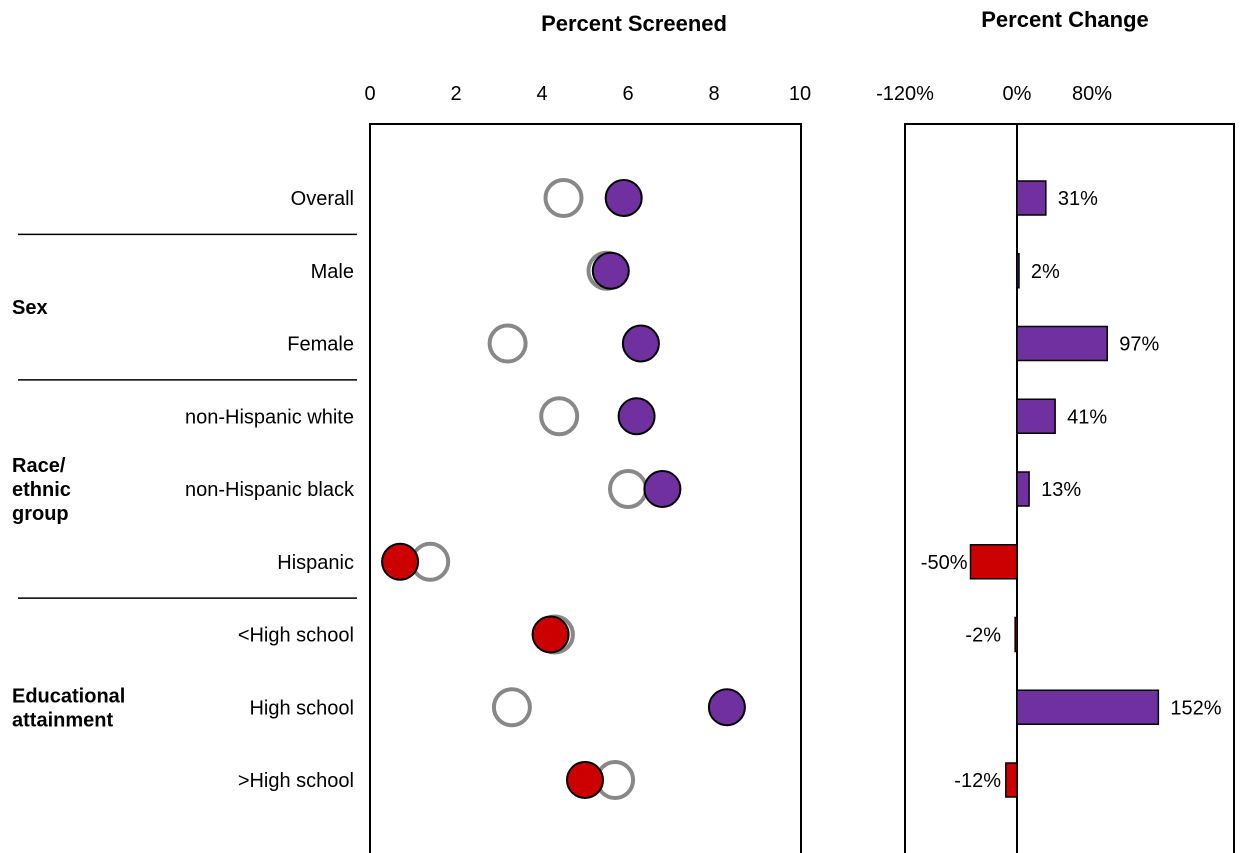  I want to click on row-label: non-Hispanic black, so click(270, 490).